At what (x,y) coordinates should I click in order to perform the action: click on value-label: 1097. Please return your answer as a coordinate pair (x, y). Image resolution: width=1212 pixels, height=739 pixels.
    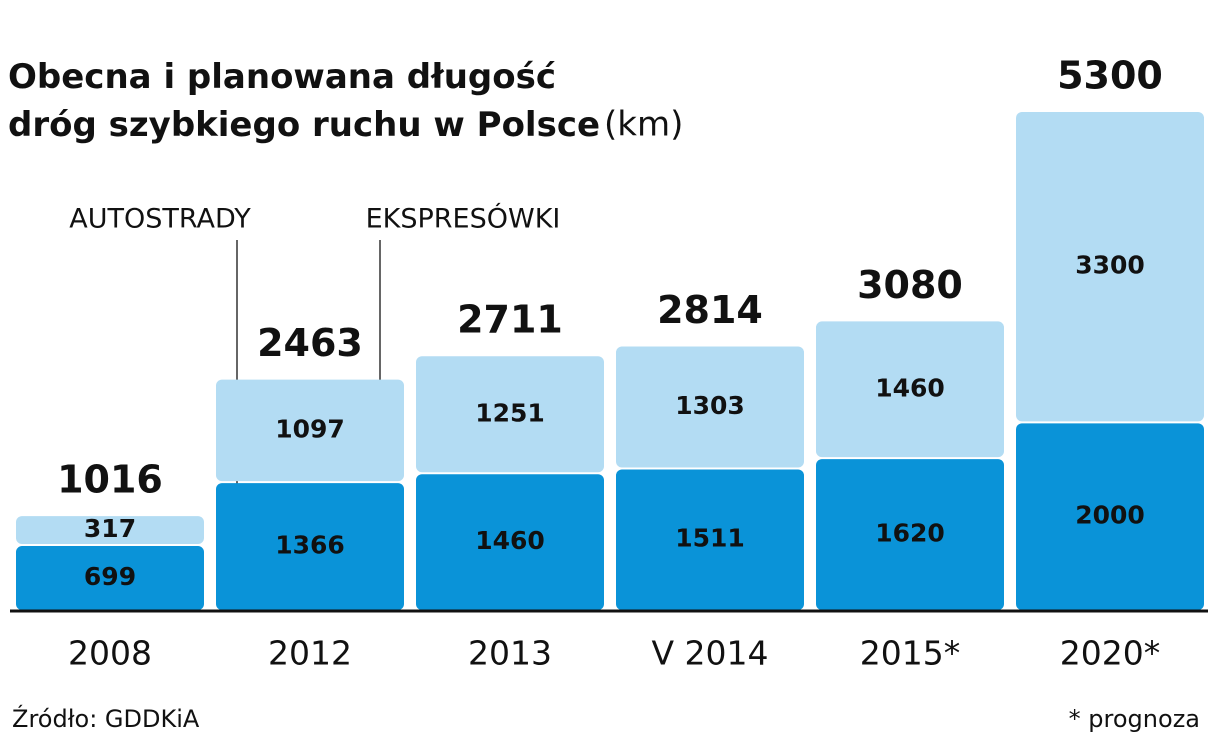
    Looking at the image, I should click on (310, 428).